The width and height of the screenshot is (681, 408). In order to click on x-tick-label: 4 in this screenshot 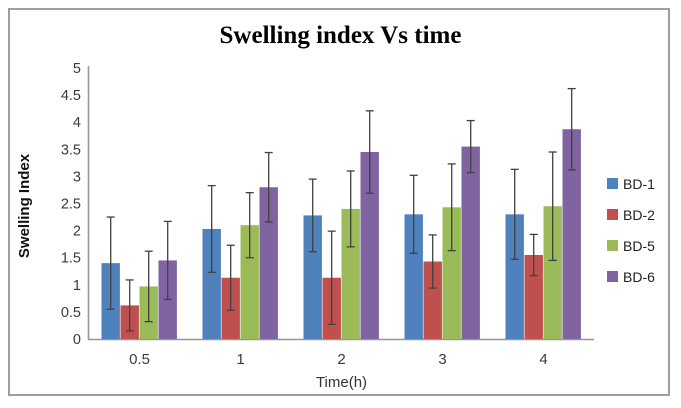, I will do `click(543, 359)`.